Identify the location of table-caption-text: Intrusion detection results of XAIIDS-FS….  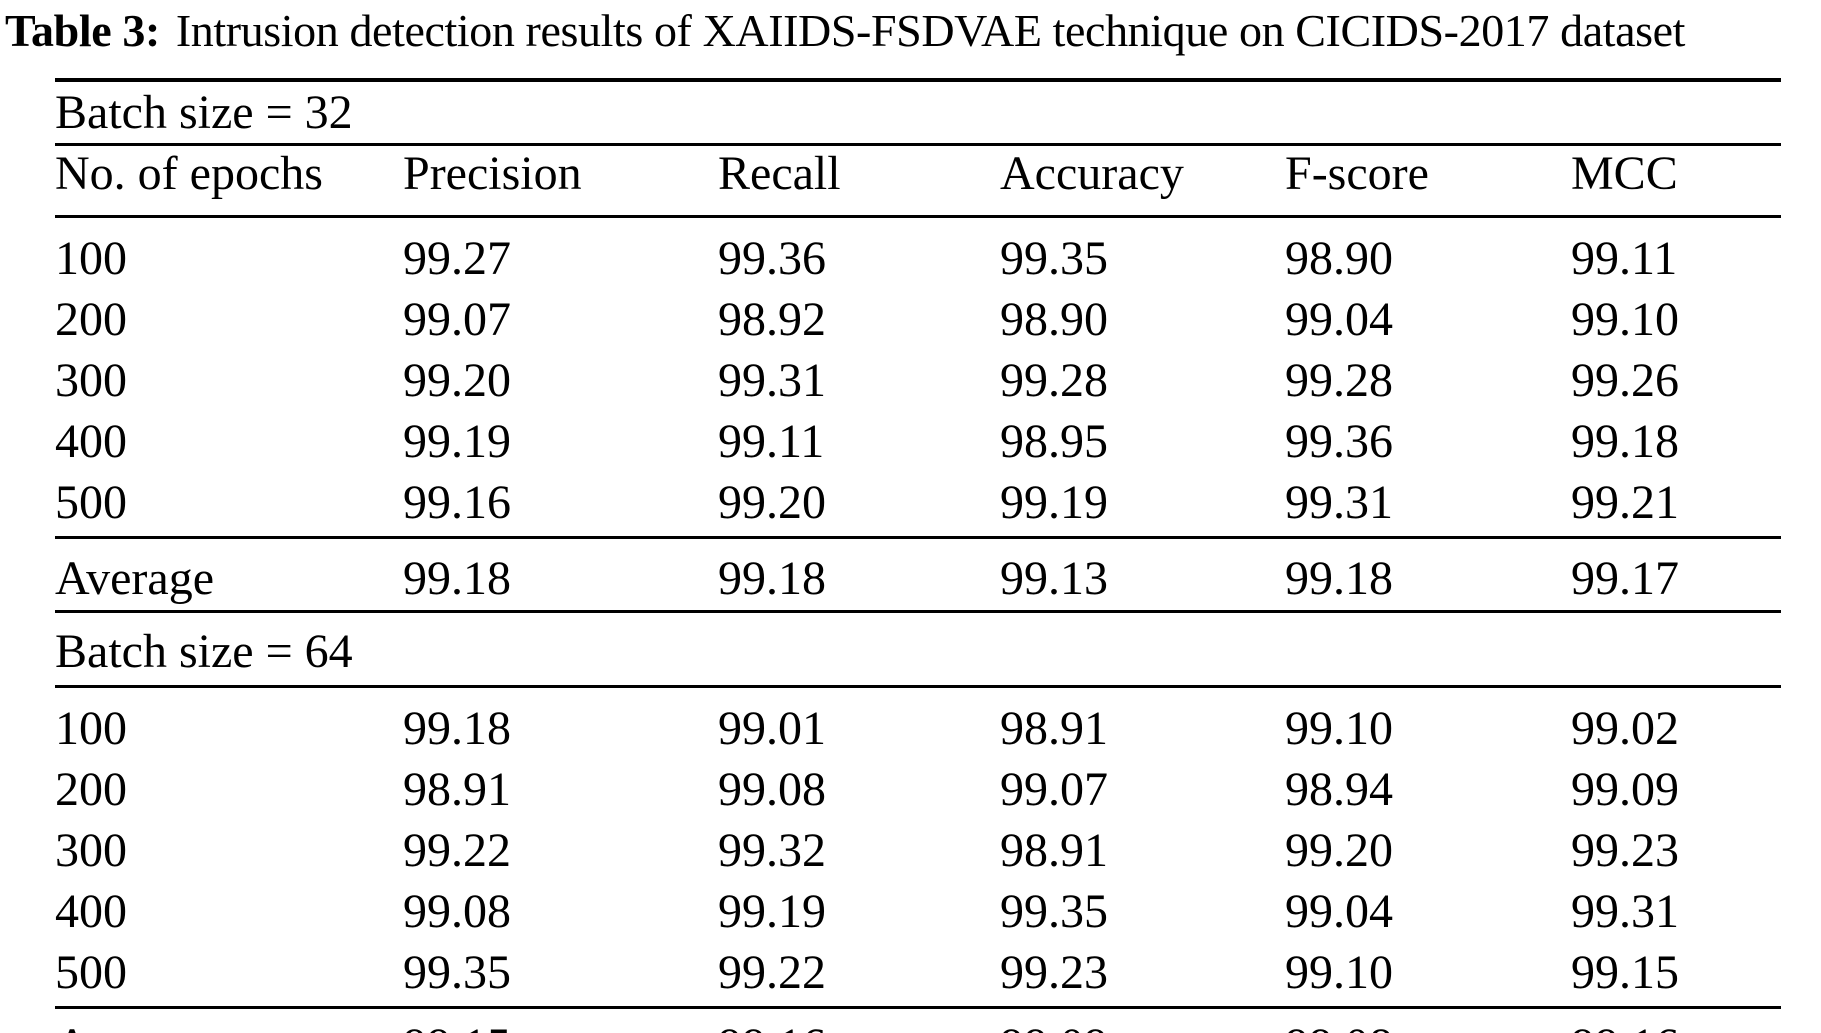
(930, 30).